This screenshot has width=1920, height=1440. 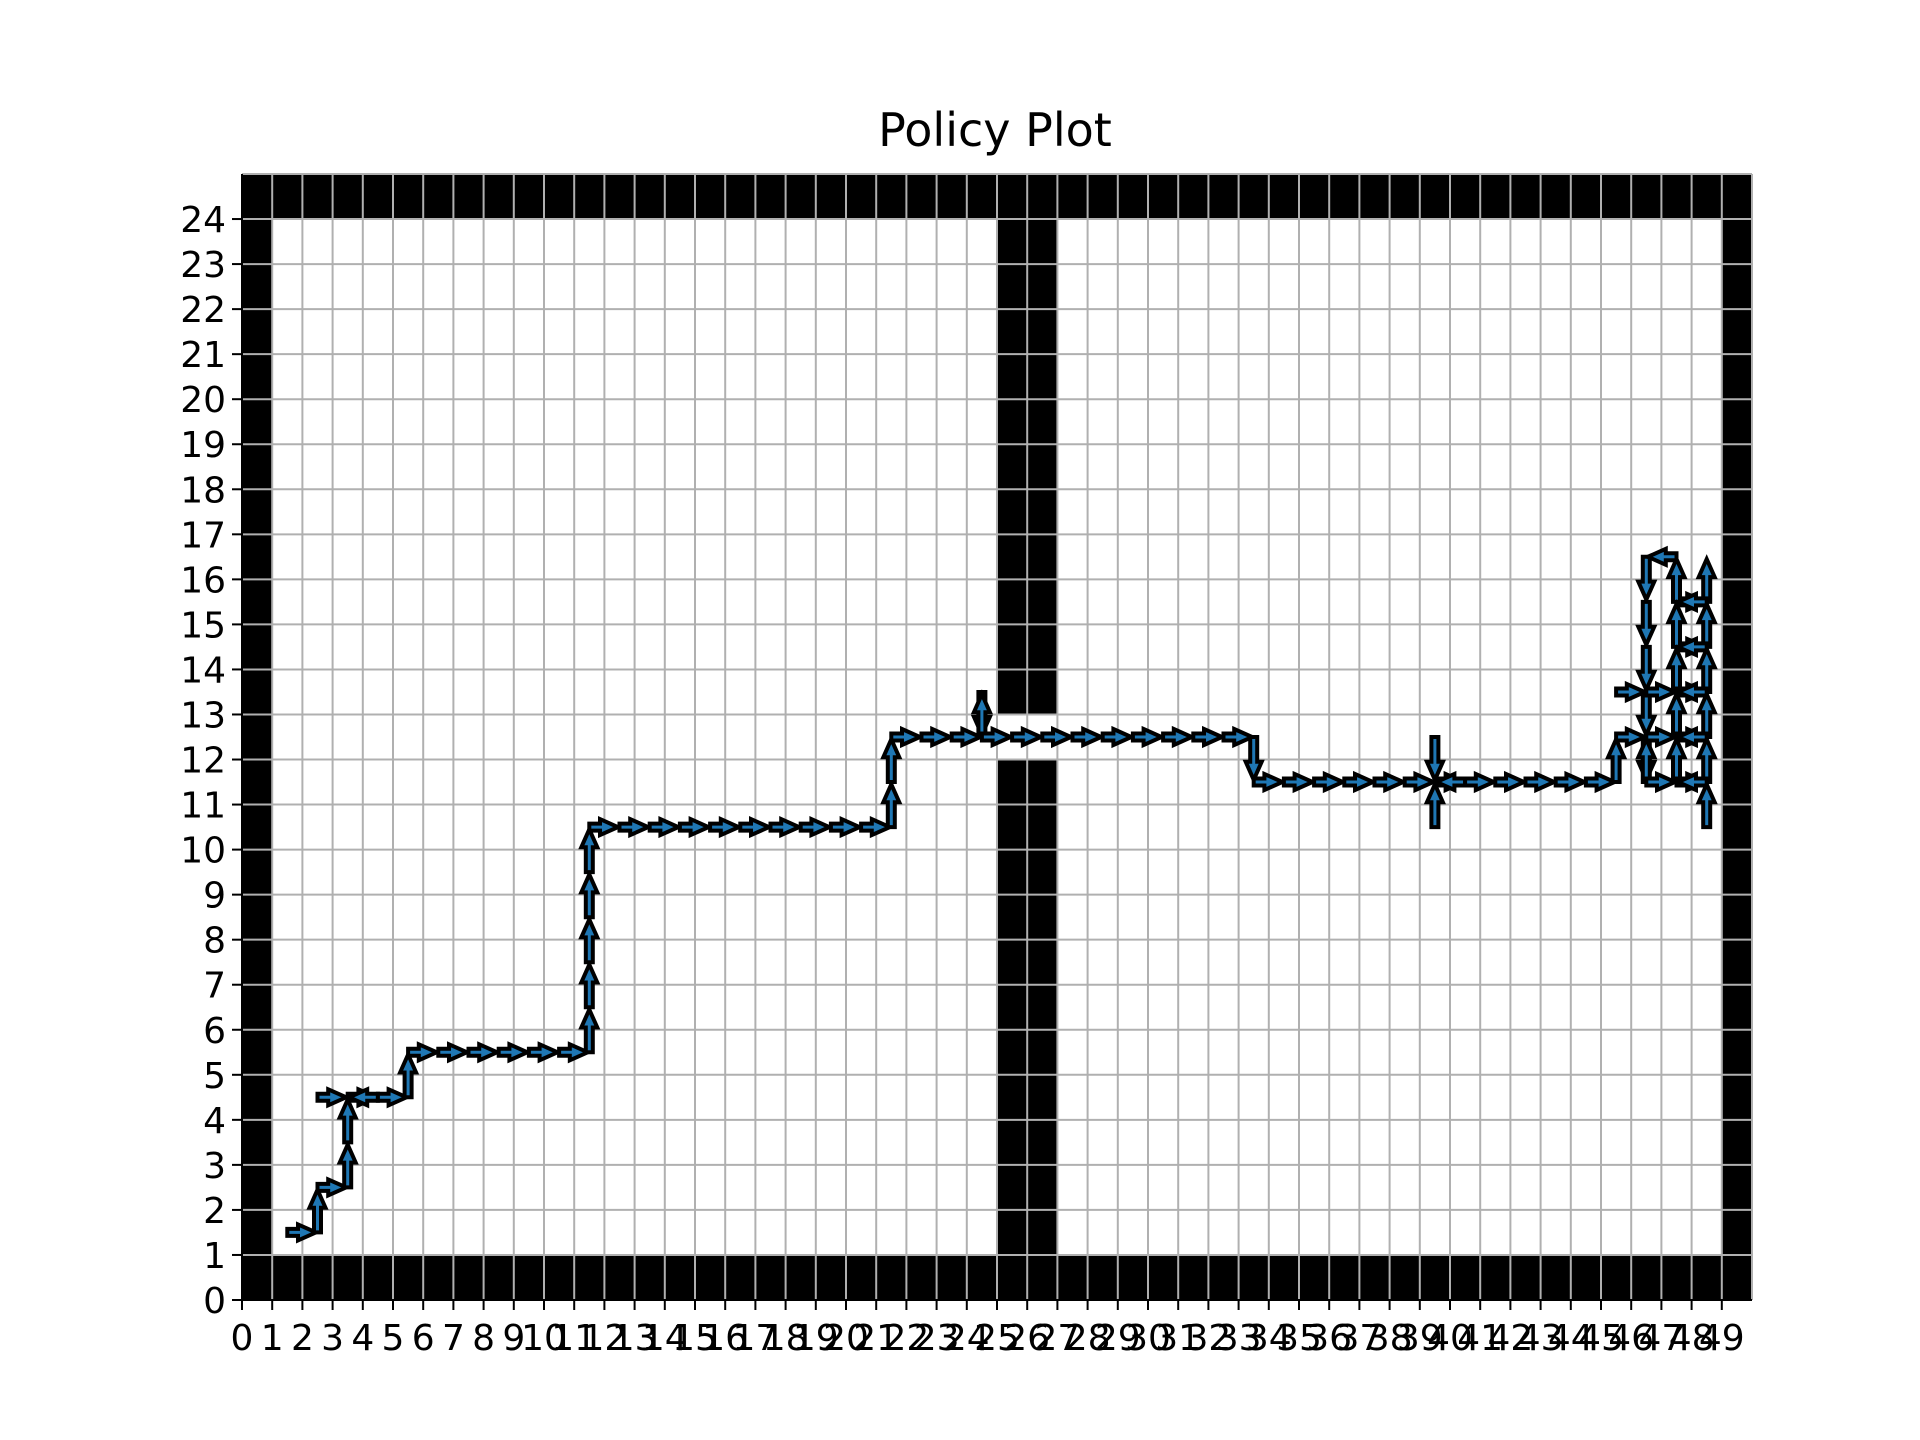 What do you see at coordinates (203, 445) in the screenshot?
I see `y-tick-label: 19` at bounding box center [203, 445].